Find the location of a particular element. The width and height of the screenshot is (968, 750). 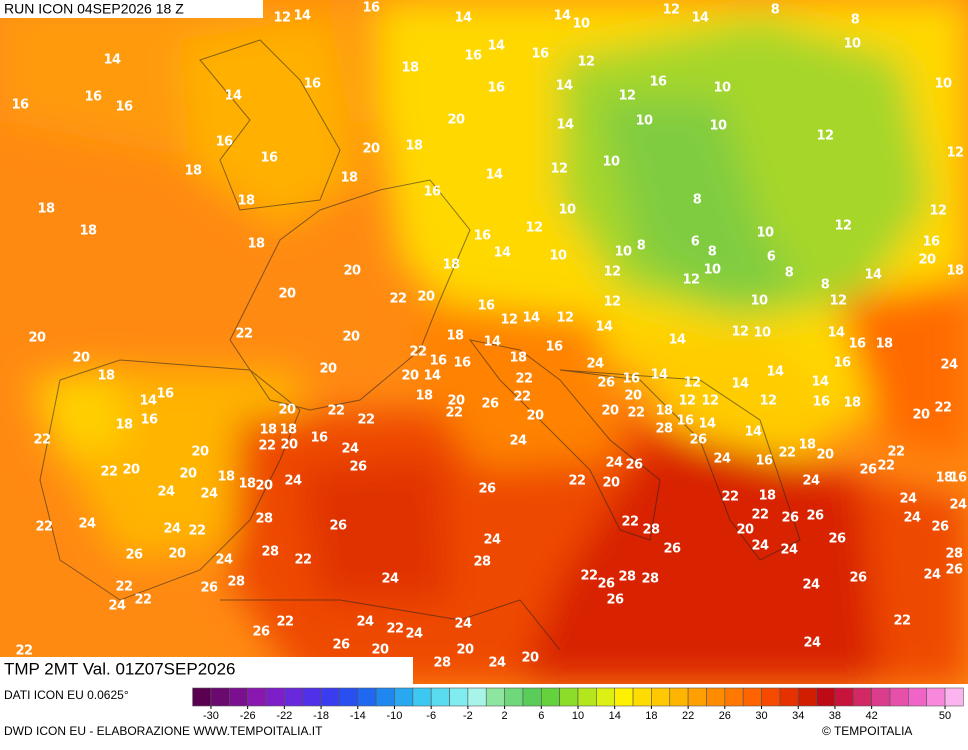

field-box is located at coordinates (206, 670).